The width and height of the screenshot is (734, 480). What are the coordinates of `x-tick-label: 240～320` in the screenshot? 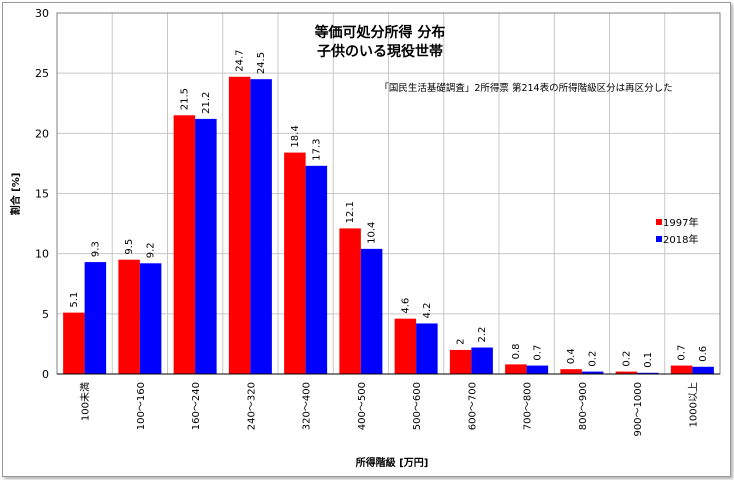 It's located at (251, 406).